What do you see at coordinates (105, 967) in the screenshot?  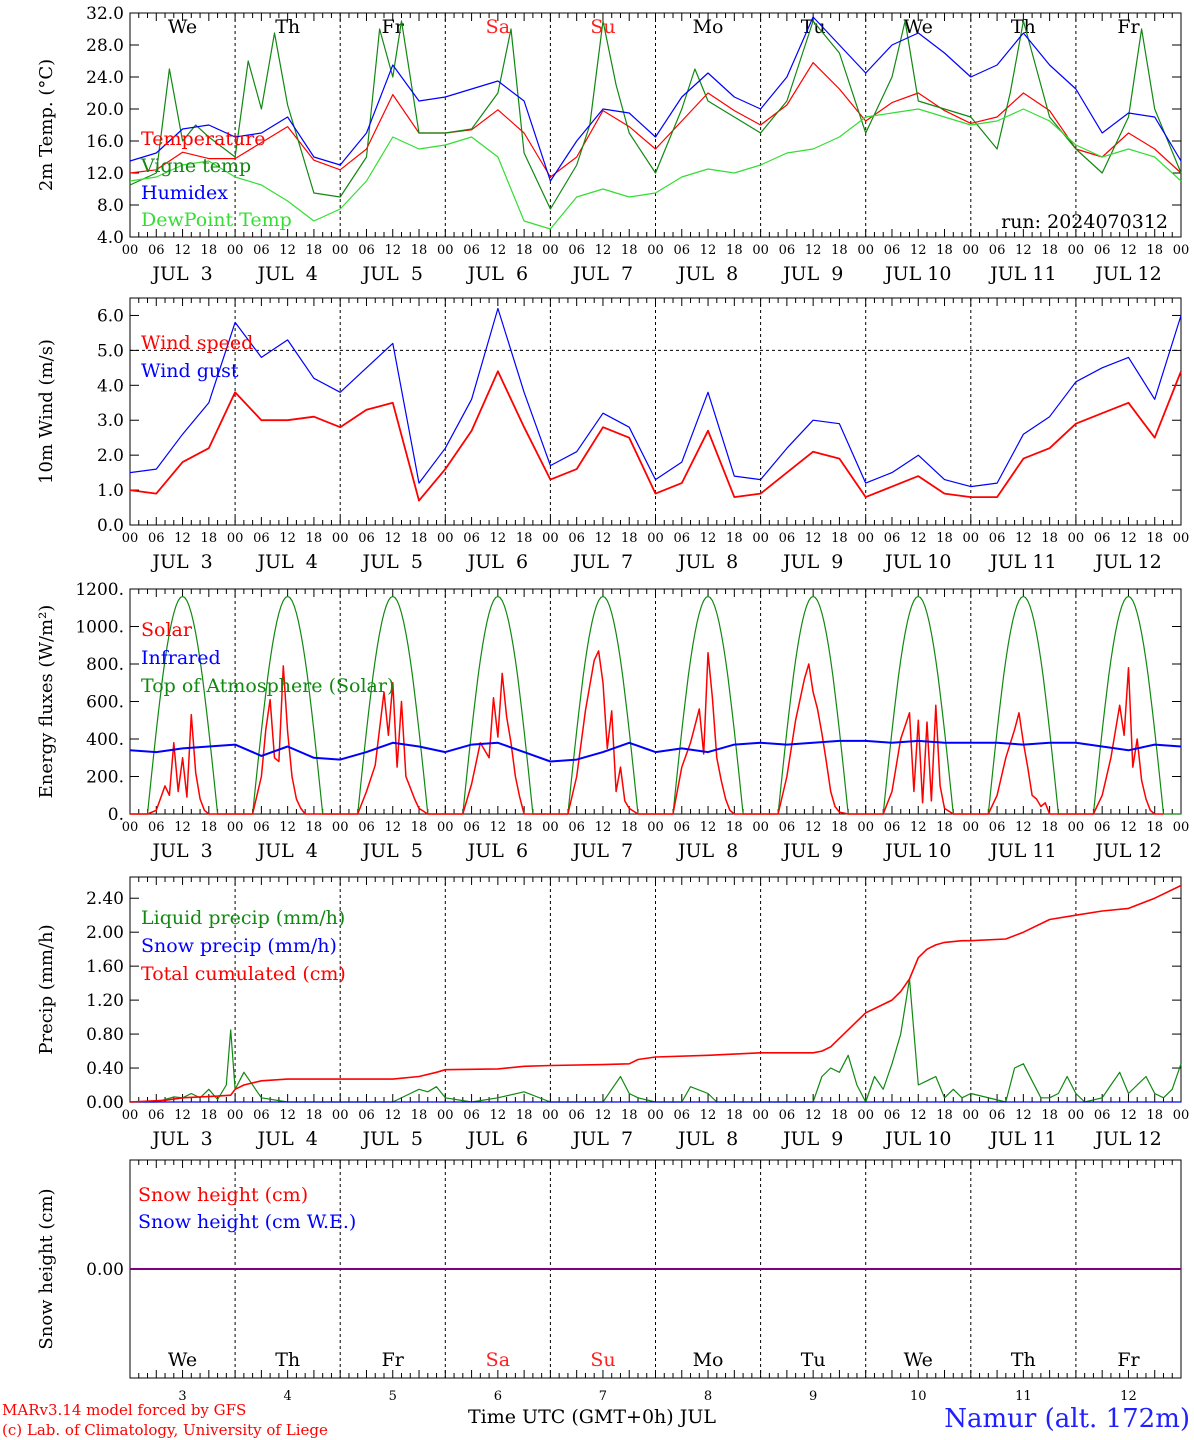 I see `y-tick-label: 1.60` at bounding box center [105, 967].